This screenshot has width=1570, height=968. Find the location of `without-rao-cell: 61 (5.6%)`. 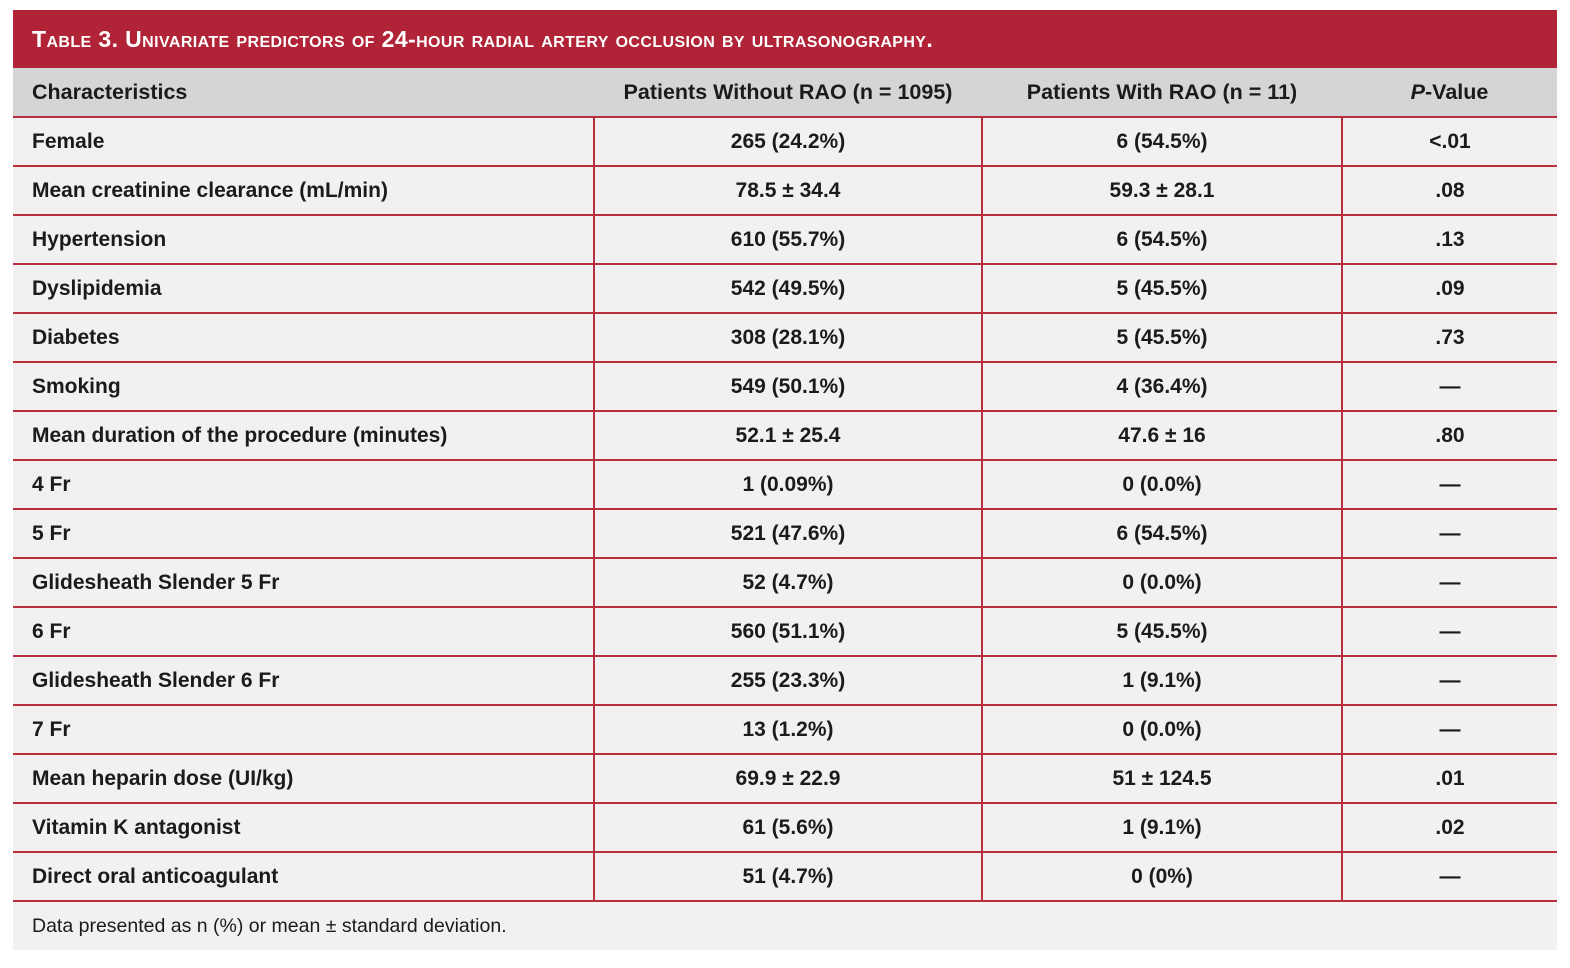

without-rao-cell: 61 (5.6%) is located at coordinates (787, 828).